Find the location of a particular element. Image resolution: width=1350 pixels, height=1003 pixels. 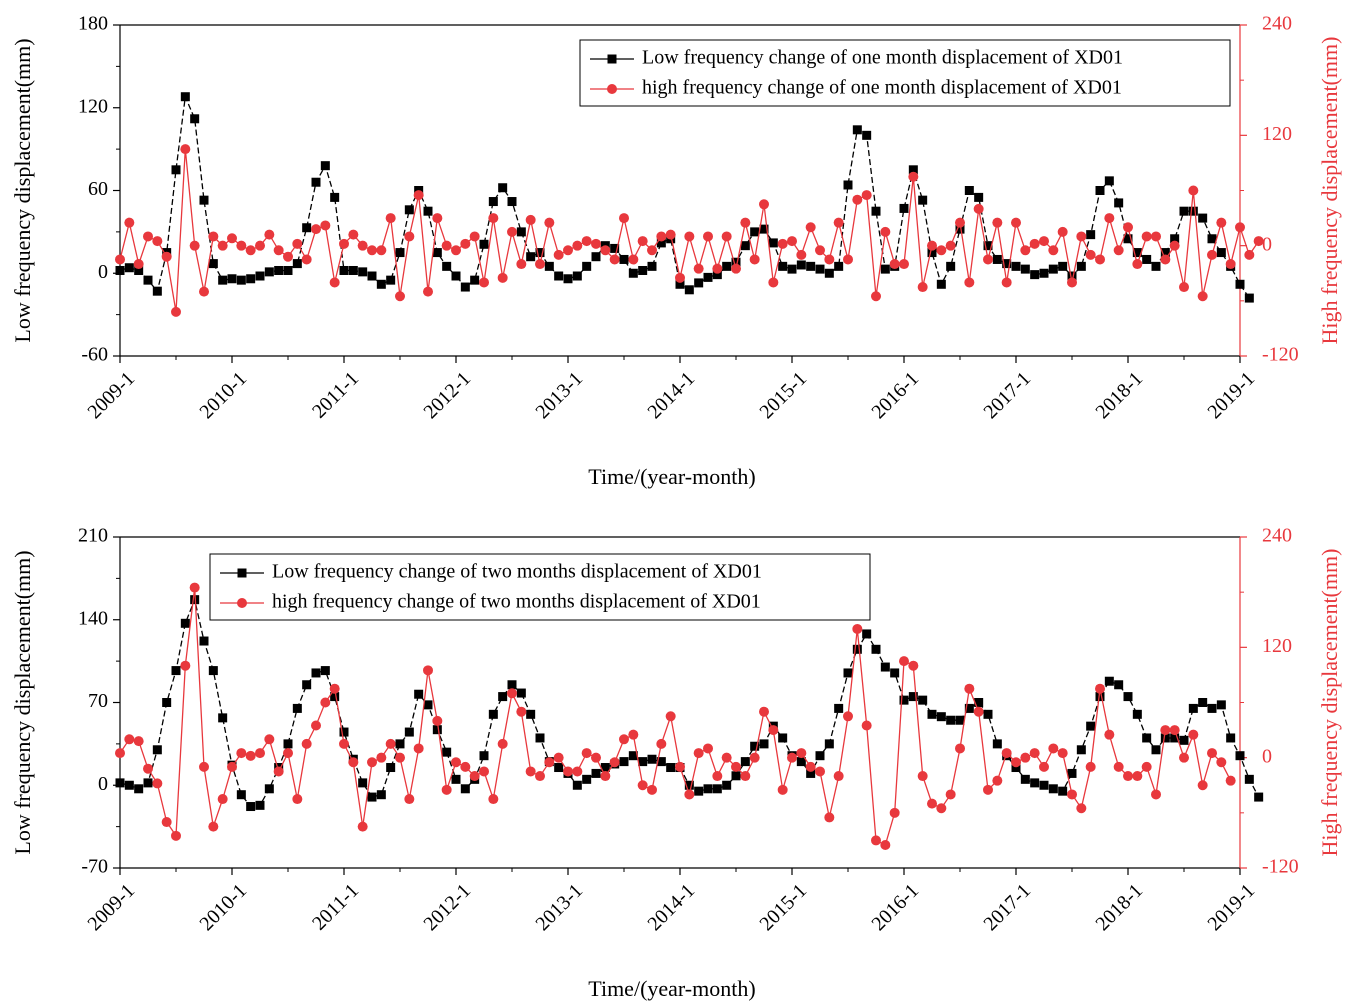

y-tick-label-right: 0 is located at coordinates (1267, 756).